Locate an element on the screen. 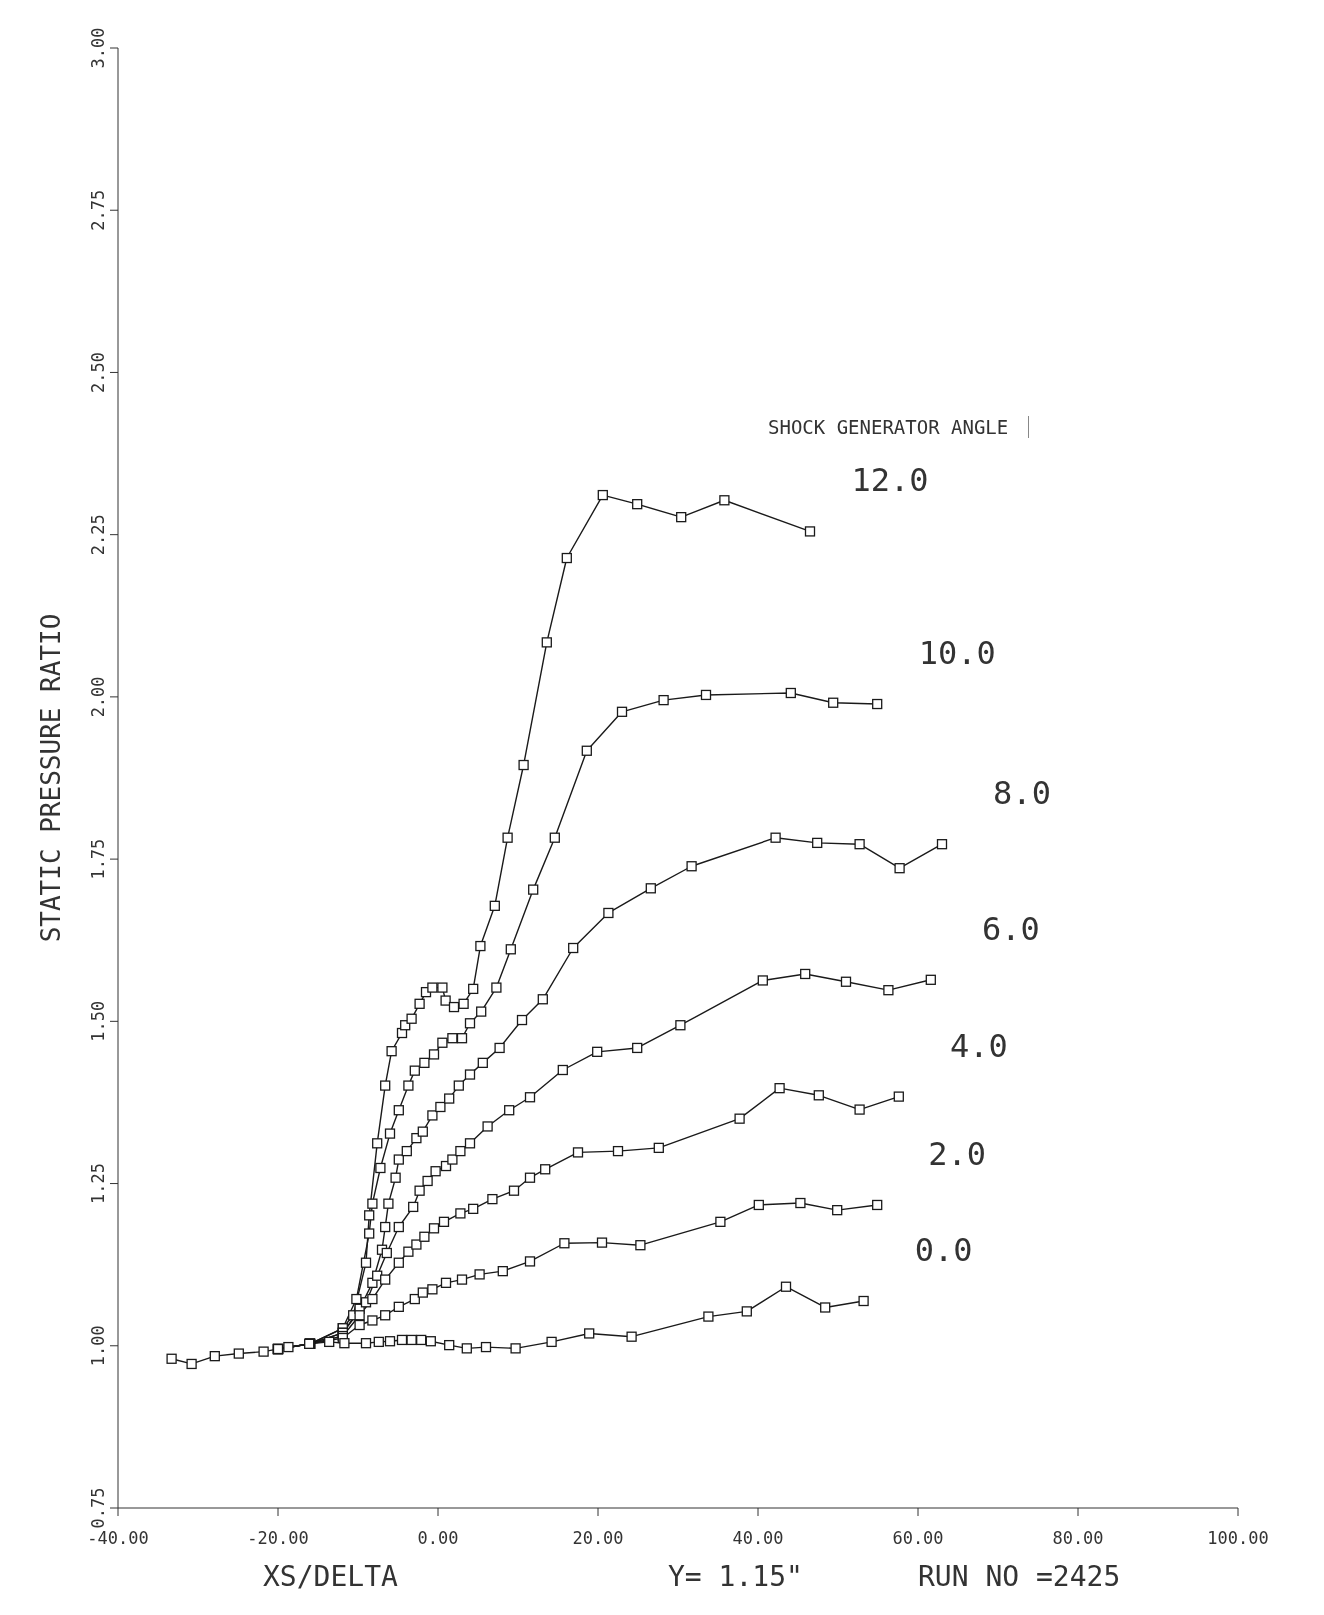 This screenshot has height=1615, width=1324. x-axis-title: XS/DELTA is located at coordinates (330, 1576).